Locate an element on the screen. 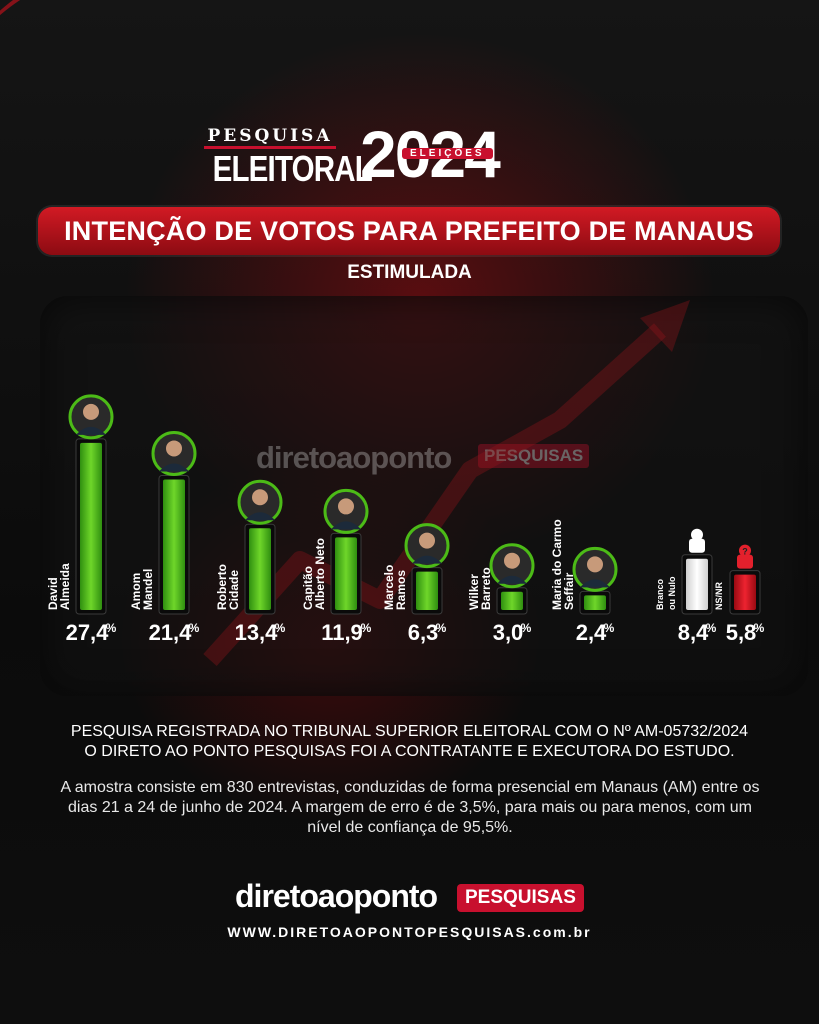 The image size is (819, 1024). candidate-name-label: Cidade is located at coordinates (234, 590).